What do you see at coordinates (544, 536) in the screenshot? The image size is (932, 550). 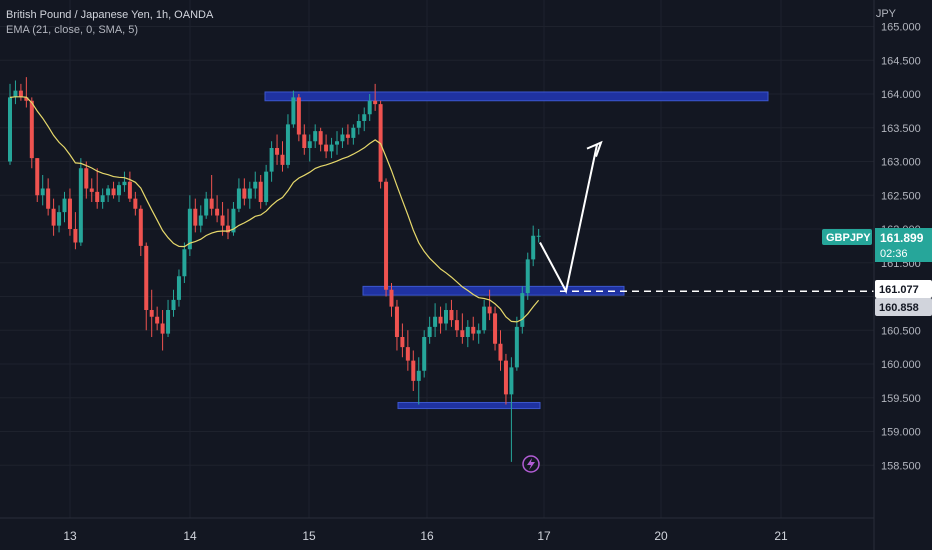 I see `x-tick-label: 17` at bounding box center [544, 536].